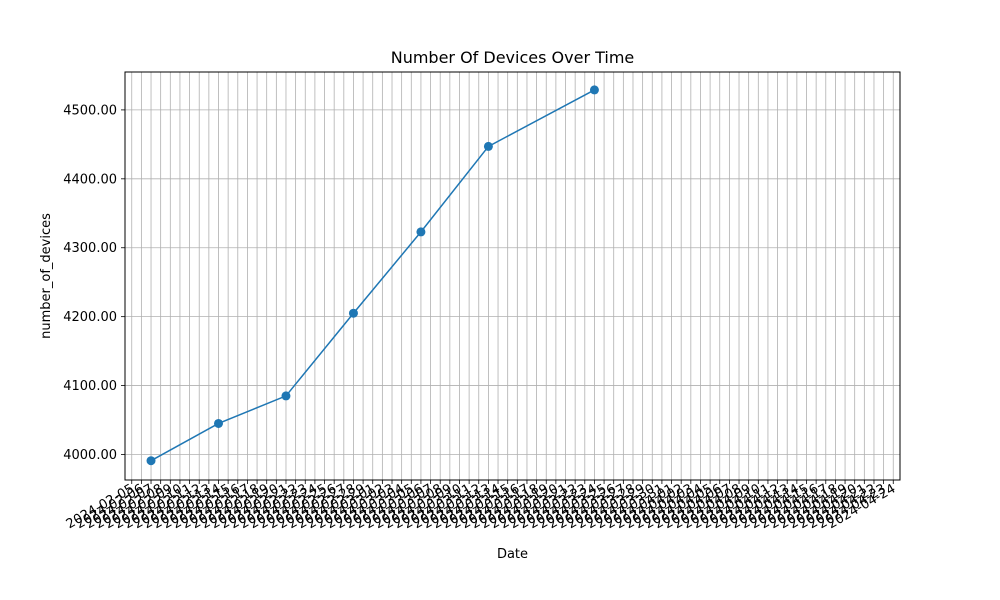  What do you see at coordinates (90, 110) in the screenshot?
I see `y-tick-label: 4500.00` at bounding box center [90, 110].